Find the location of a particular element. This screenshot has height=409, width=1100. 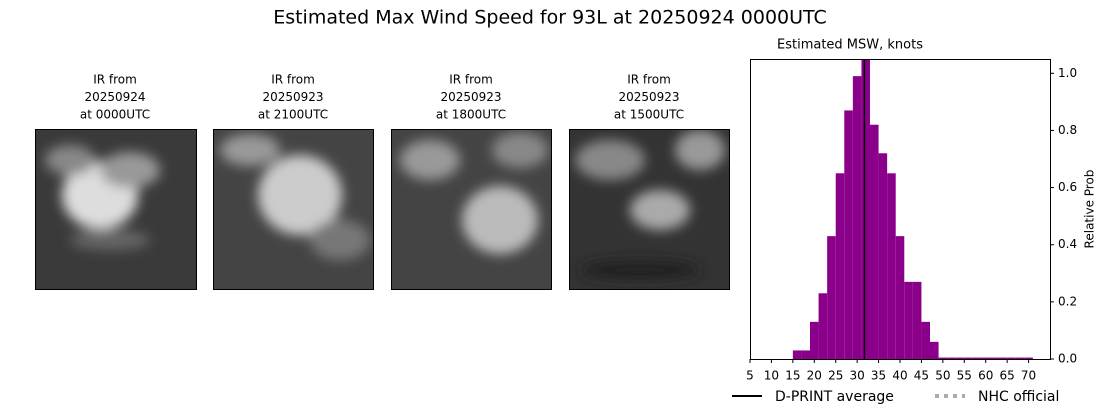

chart-title: Estimated MSW, knots is located at coordinates (850, 45).